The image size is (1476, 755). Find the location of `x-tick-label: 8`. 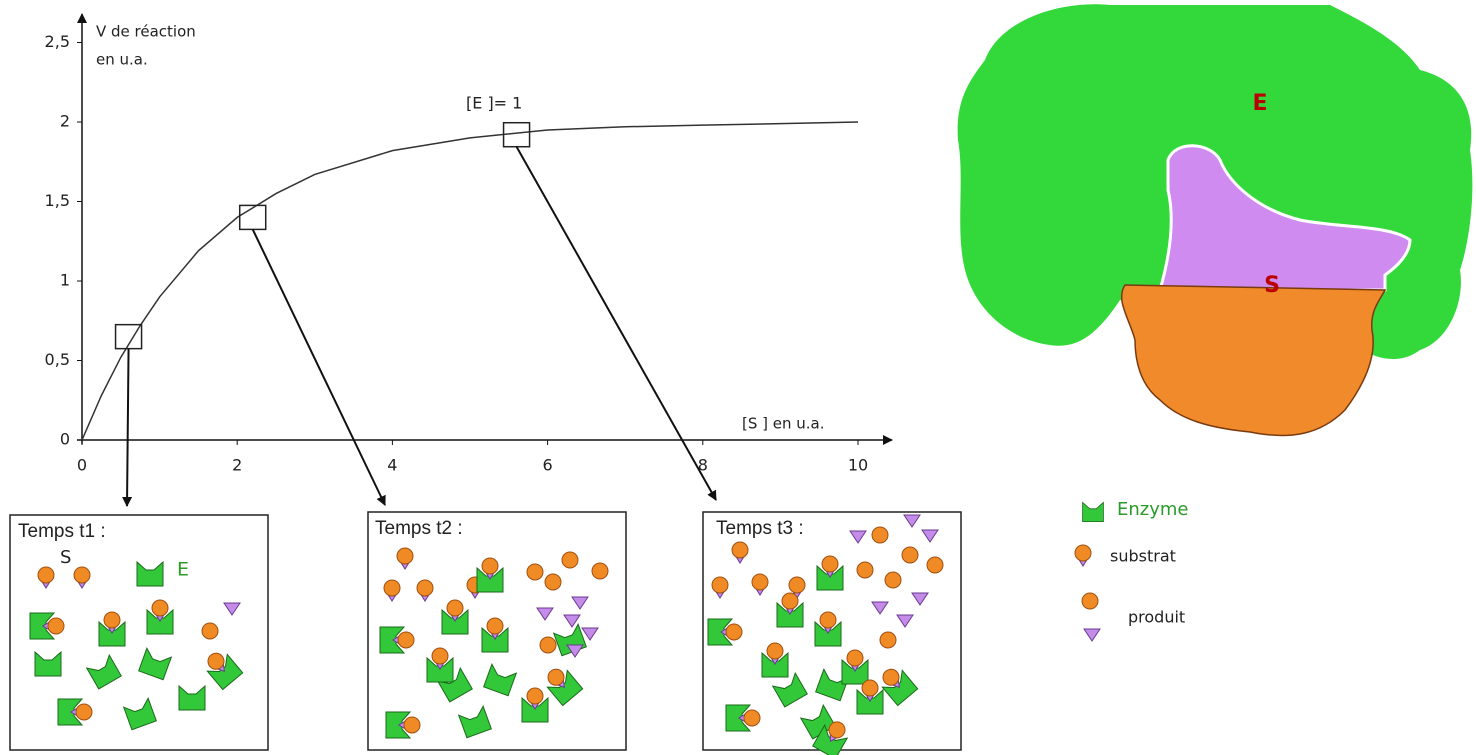

x-tick-label: 8 is located at coordinates (703, 465).